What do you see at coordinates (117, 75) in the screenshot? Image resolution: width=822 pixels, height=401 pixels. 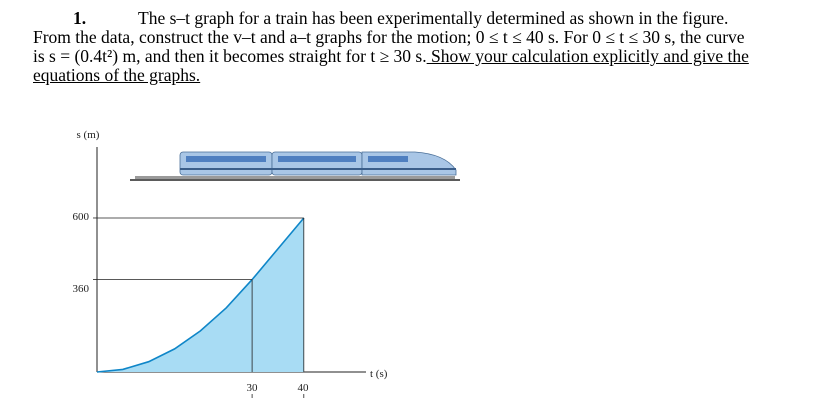 I see `problem-line-4: equations of the graphs.` at bounding box center [117, 75].